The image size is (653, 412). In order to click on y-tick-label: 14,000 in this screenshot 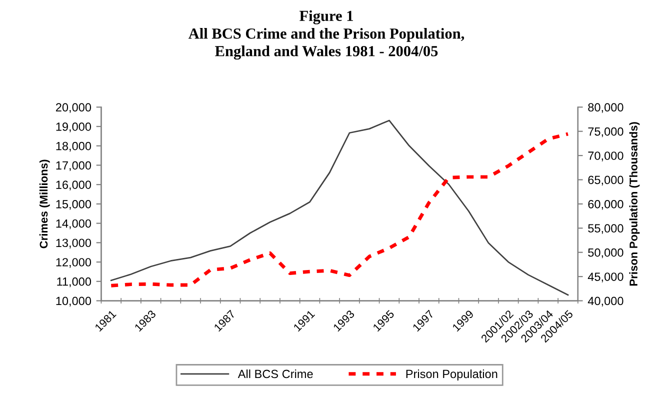, I will do `click(74, 224)`.